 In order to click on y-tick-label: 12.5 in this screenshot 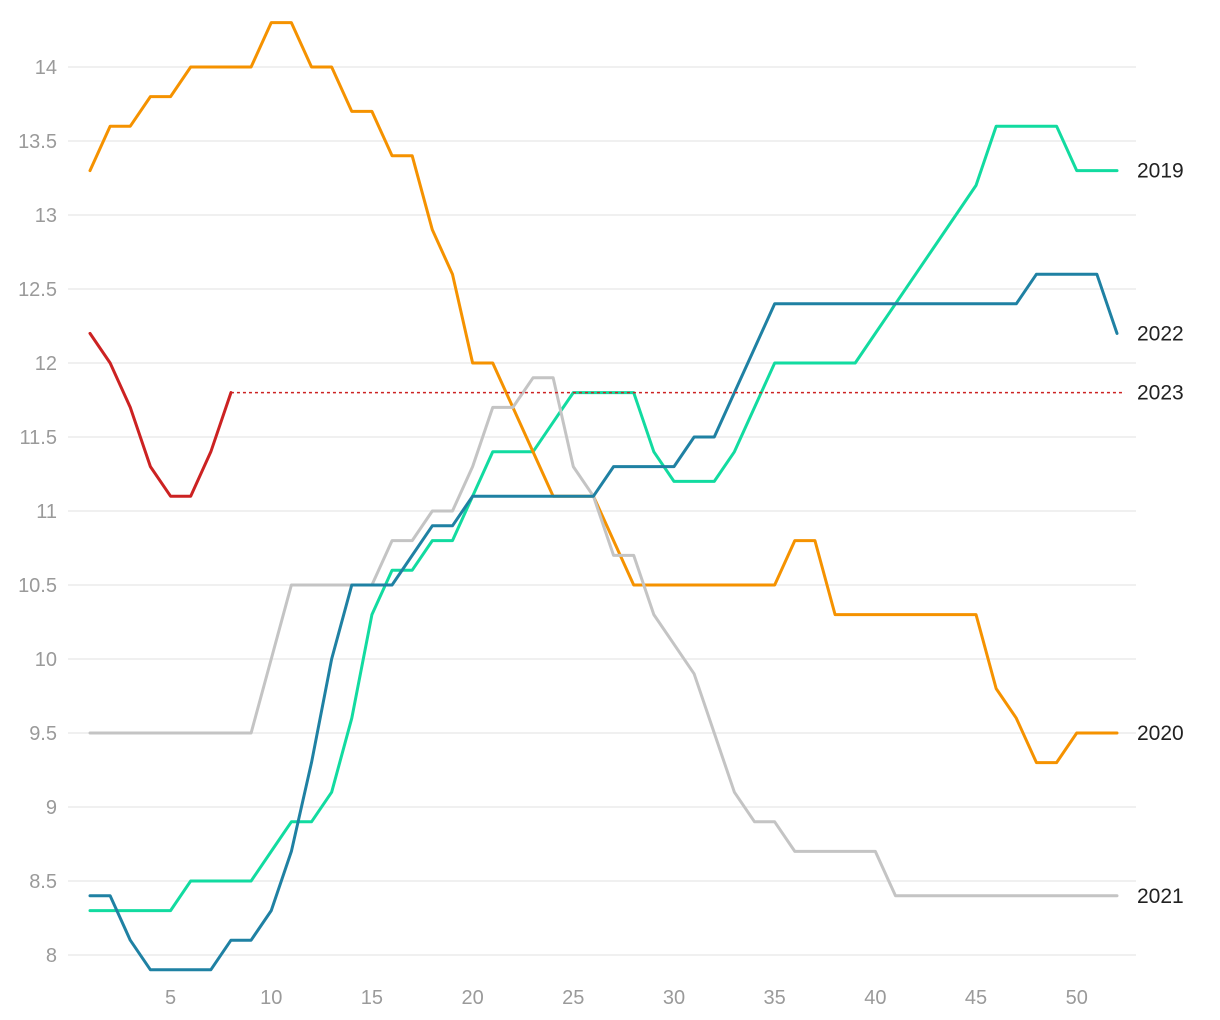, I will do `click(37, 290)`.